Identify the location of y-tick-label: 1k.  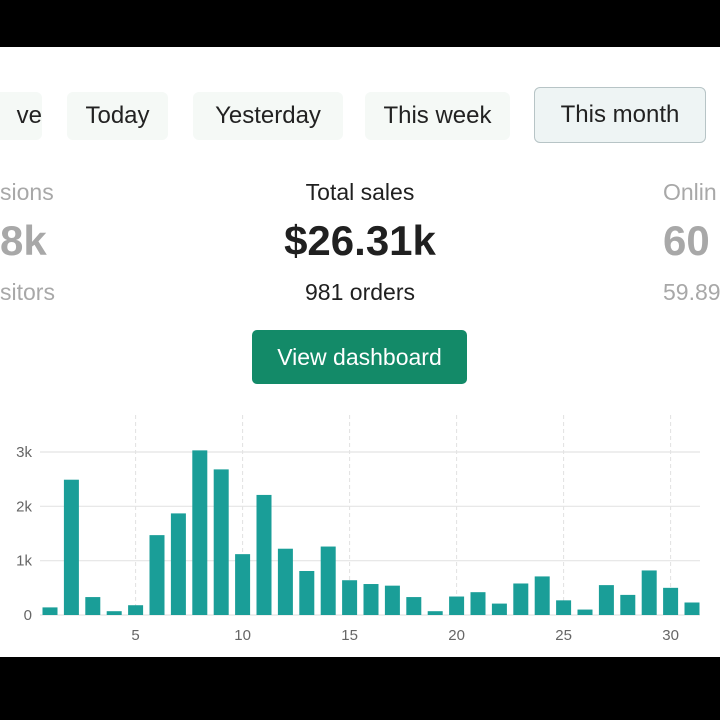
(24, 561).